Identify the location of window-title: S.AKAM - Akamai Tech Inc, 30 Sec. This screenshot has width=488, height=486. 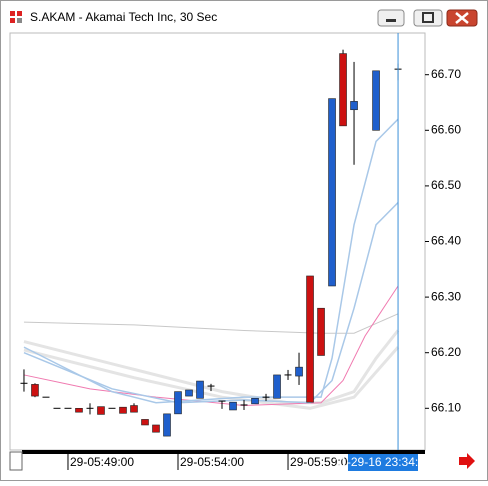
(123, 17).